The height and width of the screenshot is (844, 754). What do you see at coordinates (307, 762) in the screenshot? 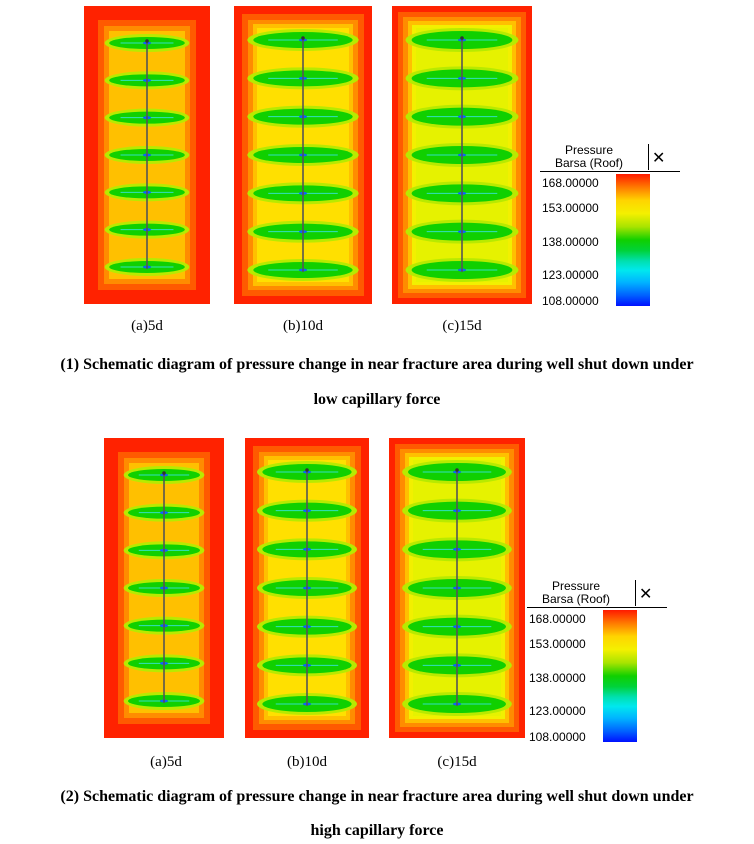
I see `fig2-label-b: (b)10d` at bounding box center [307, 762].